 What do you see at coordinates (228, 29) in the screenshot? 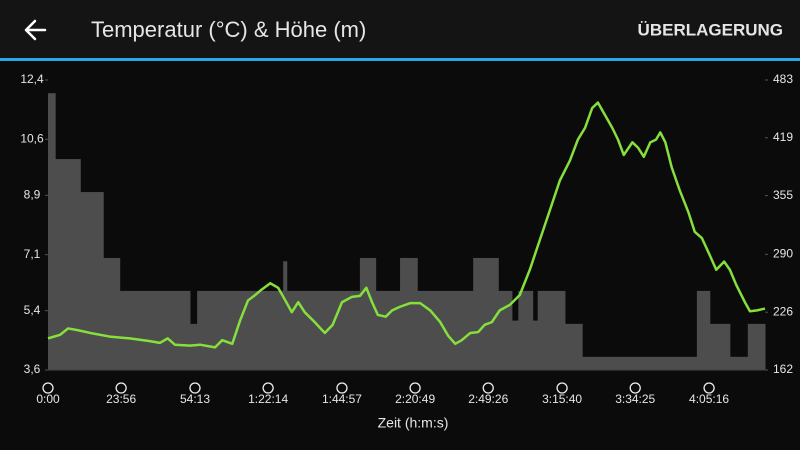
I see `screen-title: Temperatur (°C) & Höhe (m)` at bounding box center [228, 29].